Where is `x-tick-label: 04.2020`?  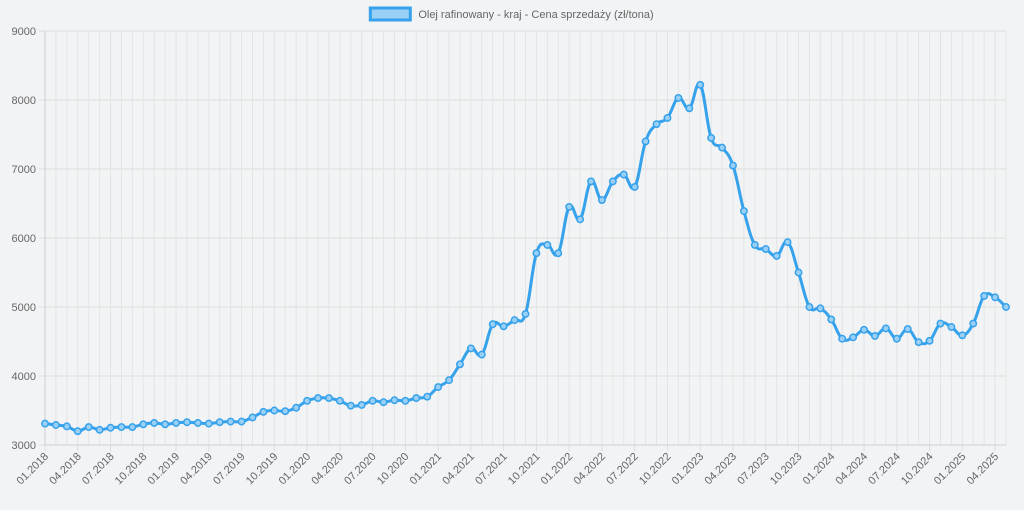 x-tick-label: 04.2020 is located at coordinates (327, 469).